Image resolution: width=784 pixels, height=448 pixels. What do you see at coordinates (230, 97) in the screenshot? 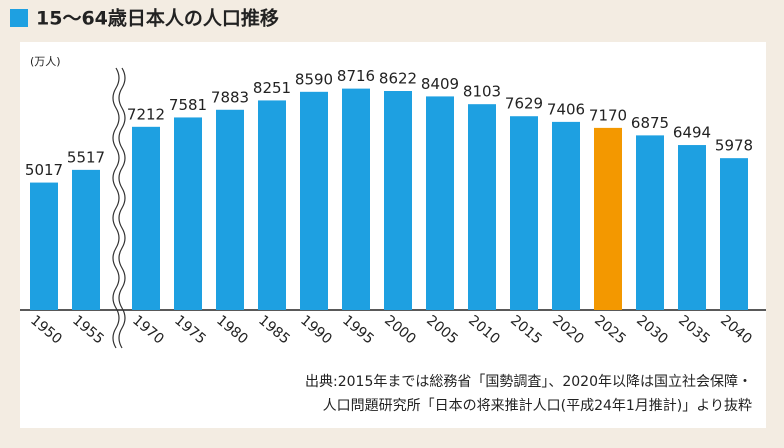
I see `value-label: 7883` at bounding box center [230, 97].